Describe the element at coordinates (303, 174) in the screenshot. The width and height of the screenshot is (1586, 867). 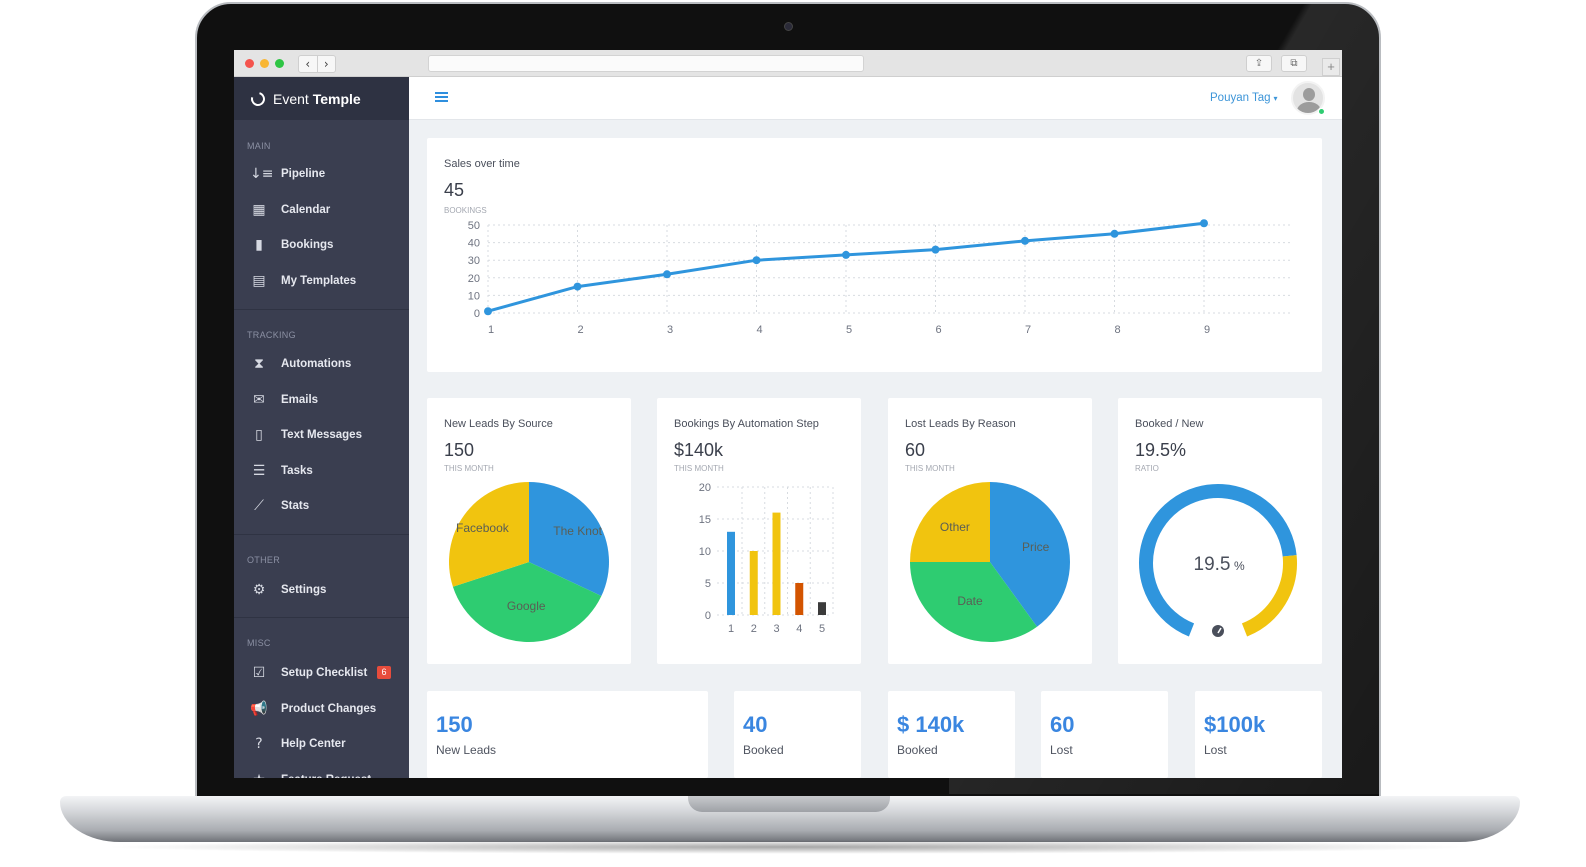
I see `sidebar-item-label: Pipeline` at that location.